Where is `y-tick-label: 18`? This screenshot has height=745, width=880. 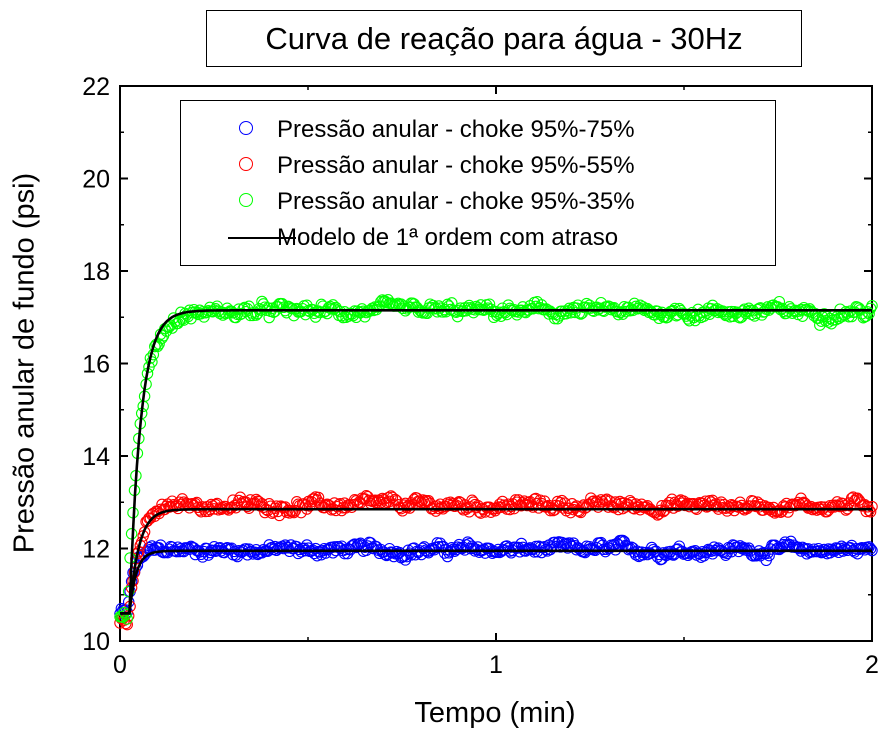
y-tick-label: 18 is located at coordinates (96, 272).